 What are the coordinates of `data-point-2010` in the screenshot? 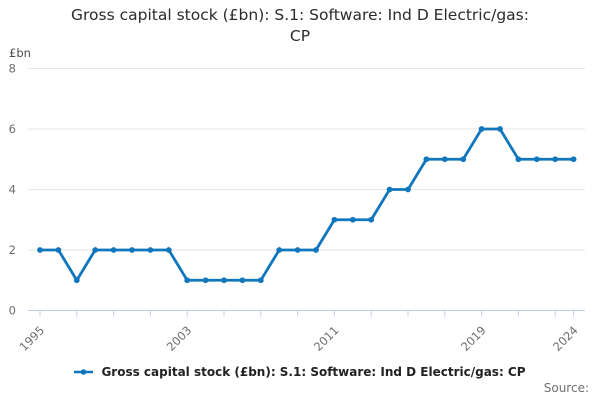 It's located at (316, 250).